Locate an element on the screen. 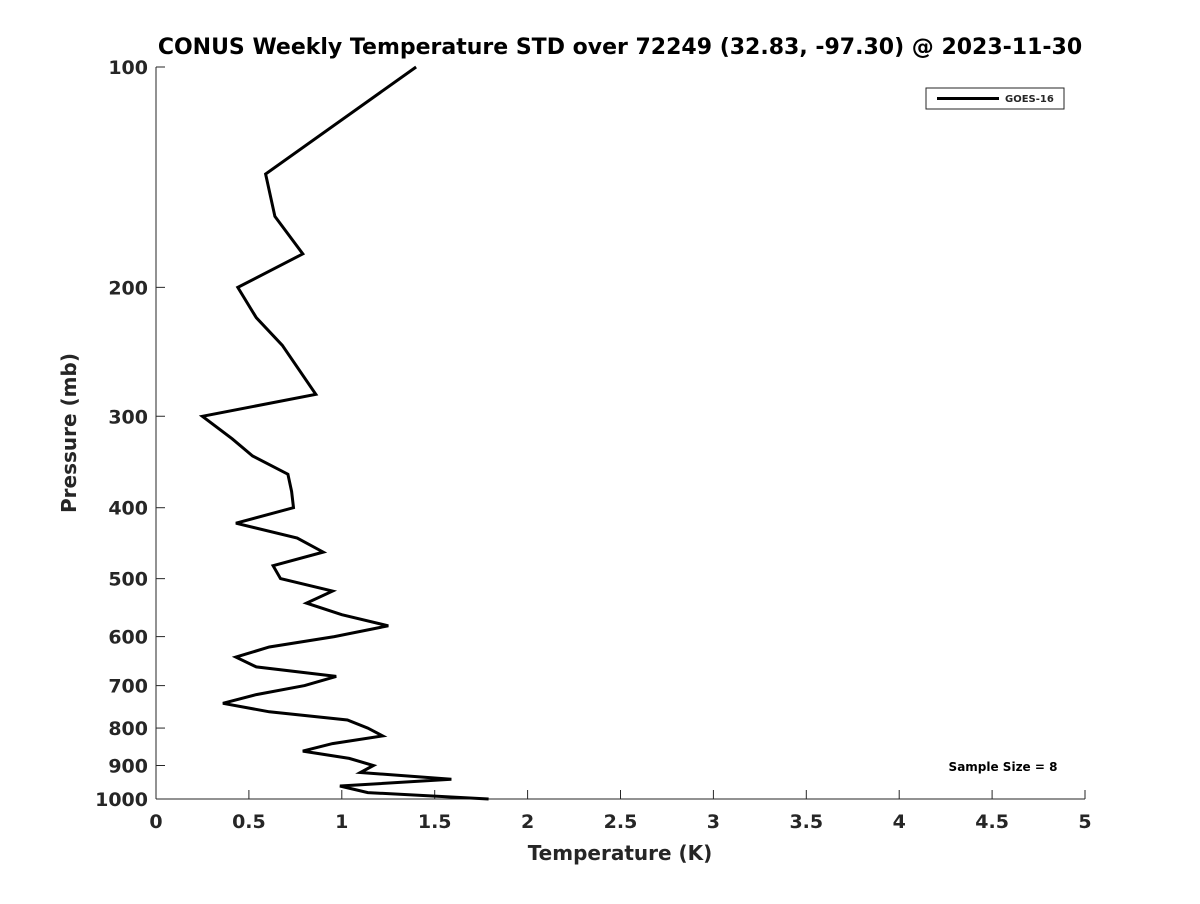  y-tick-label: 700 is located at coordinates (128, 687).